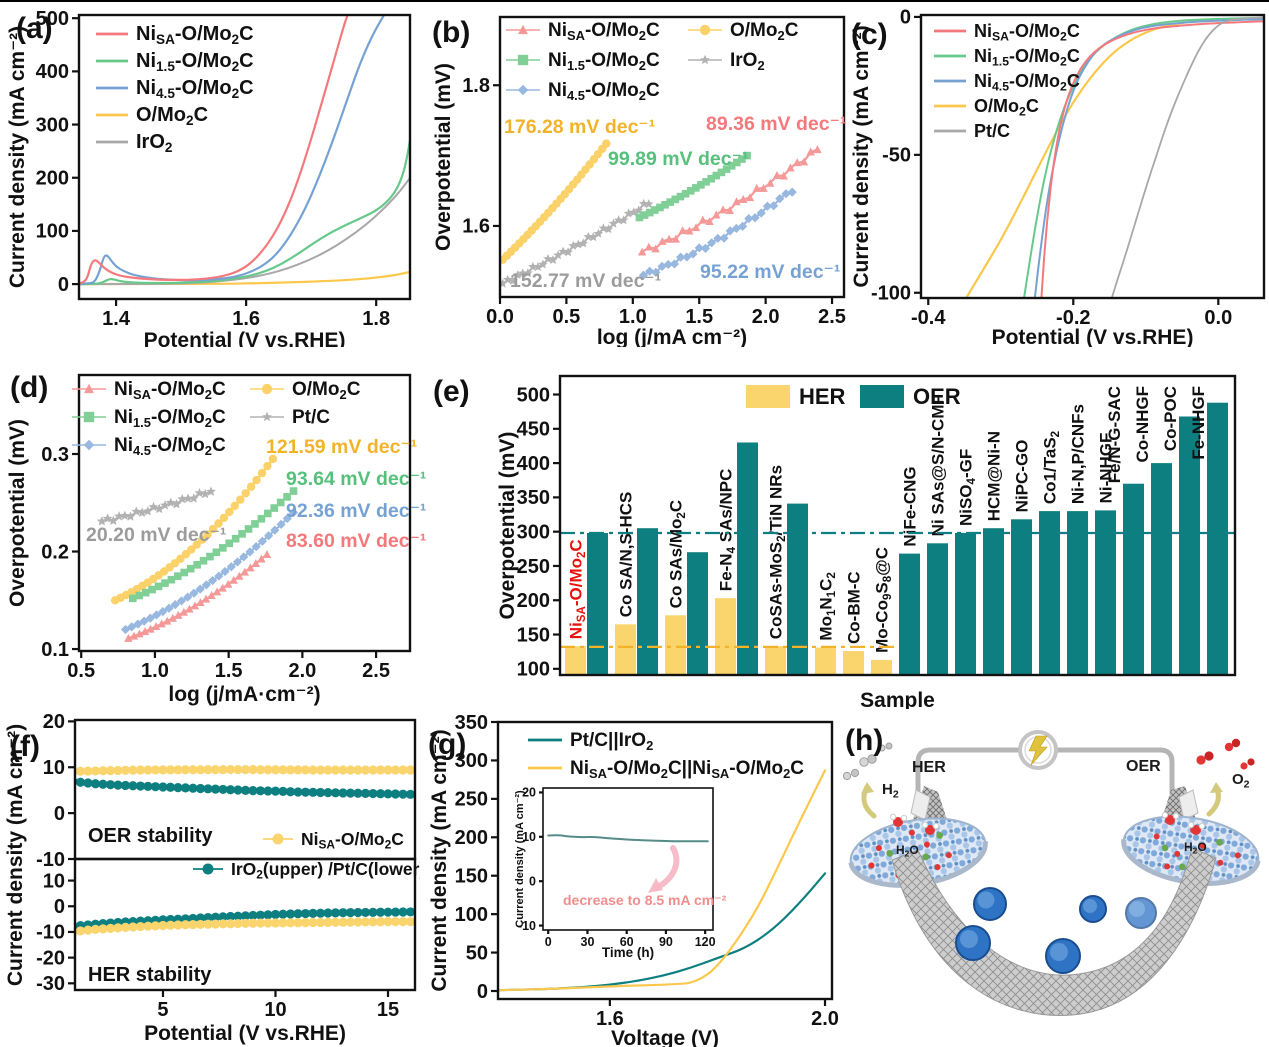 The width and height of the screenshot is (1269, 1047). I want to click on legend-label: NiSA-O/Mo2C, so click(170, 390).